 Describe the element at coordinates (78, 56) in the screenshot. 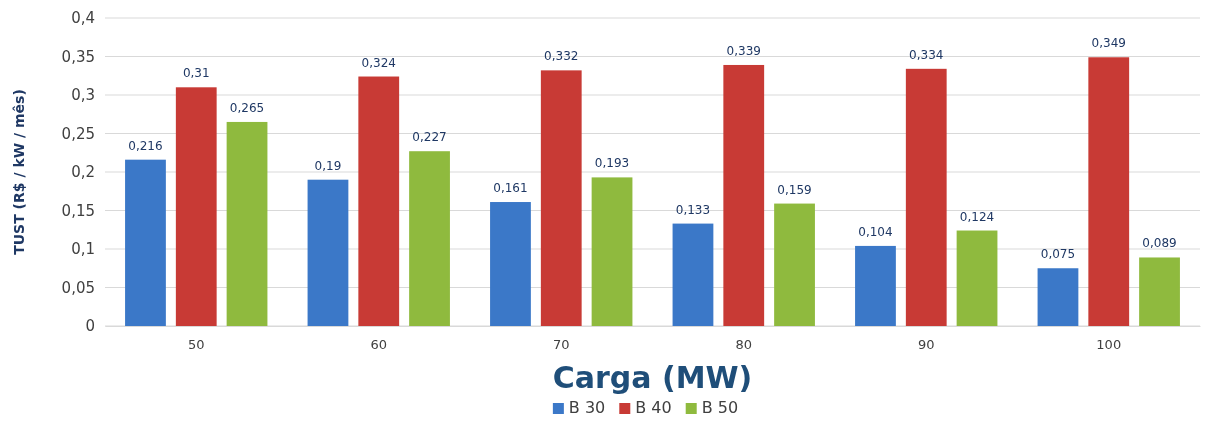

I see `y-tick-label: 0,35` at that location.